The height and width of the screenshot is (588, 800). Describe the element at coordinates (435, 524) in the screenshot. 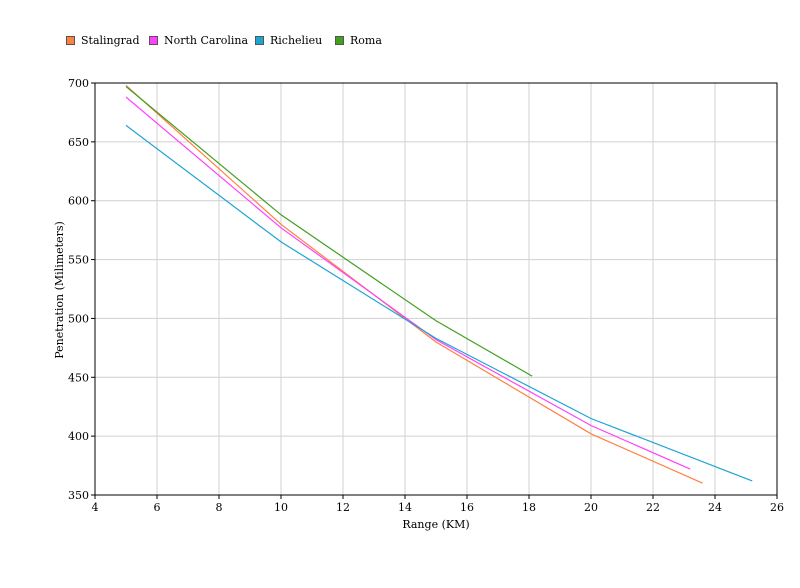

I see `x-axis-label: Range (KM)` at that location.